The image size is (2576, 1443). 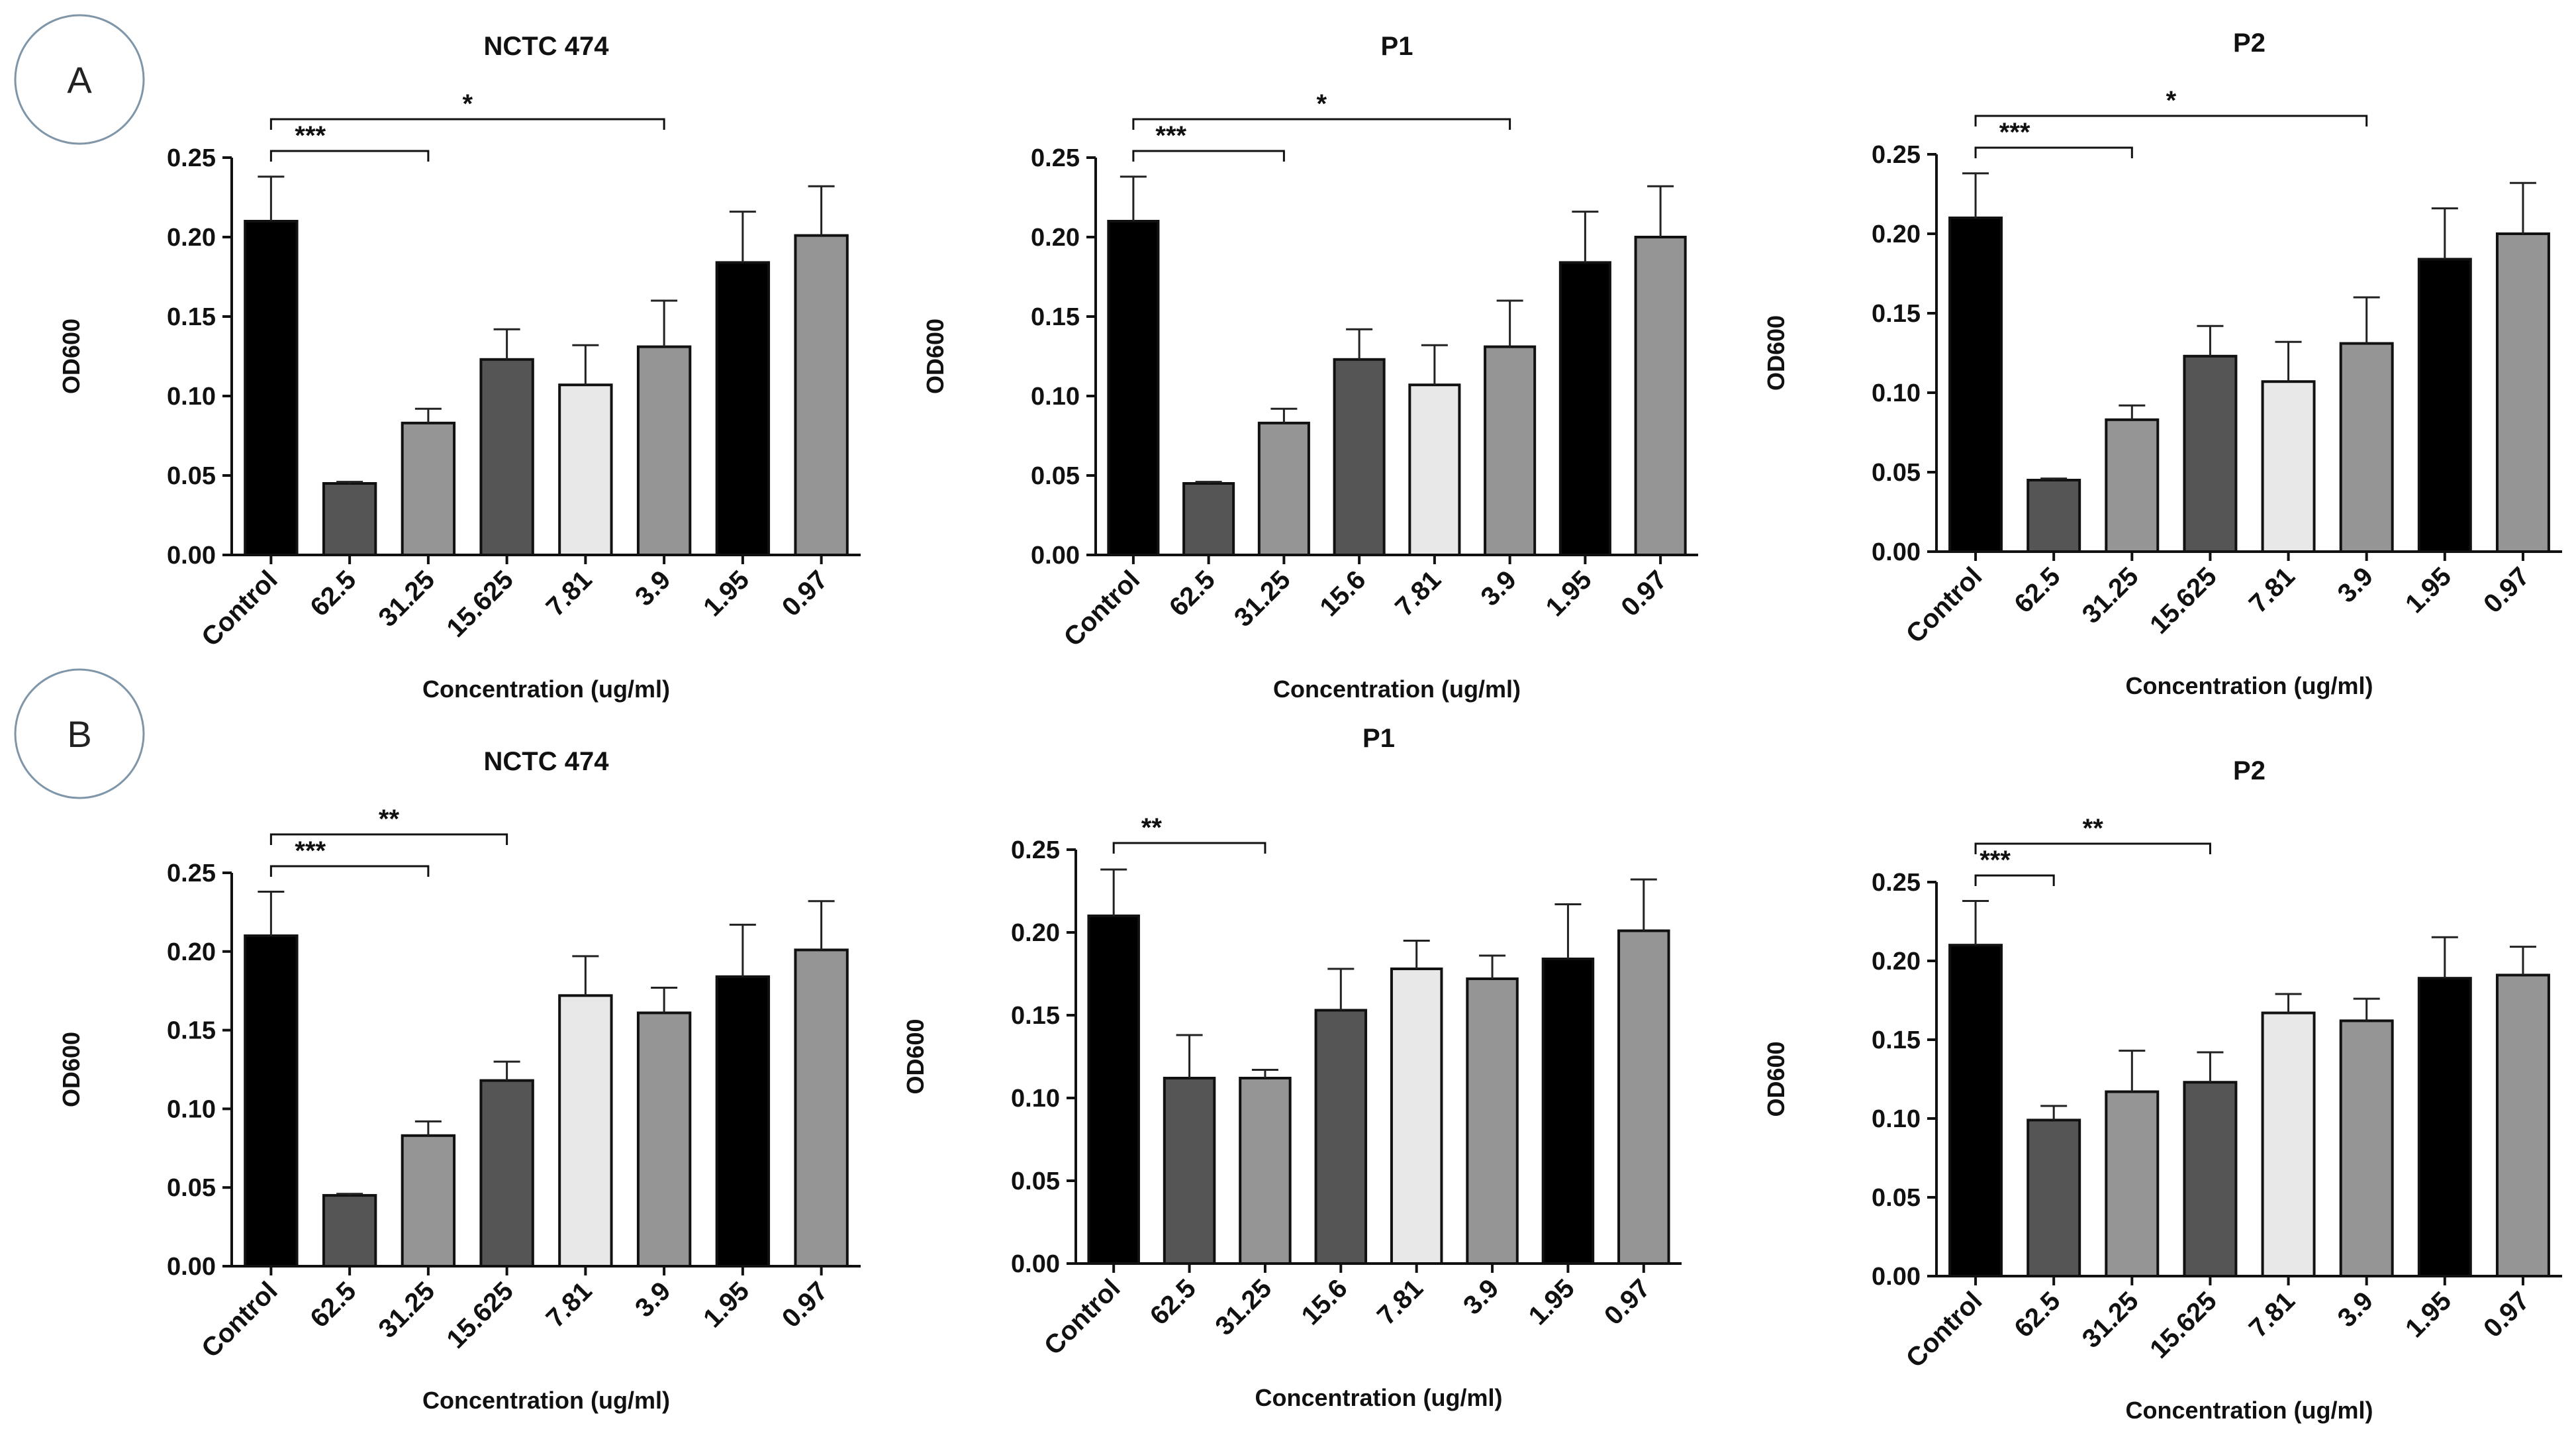 I want to click on significance-label: **, so click(x=389, y=819).